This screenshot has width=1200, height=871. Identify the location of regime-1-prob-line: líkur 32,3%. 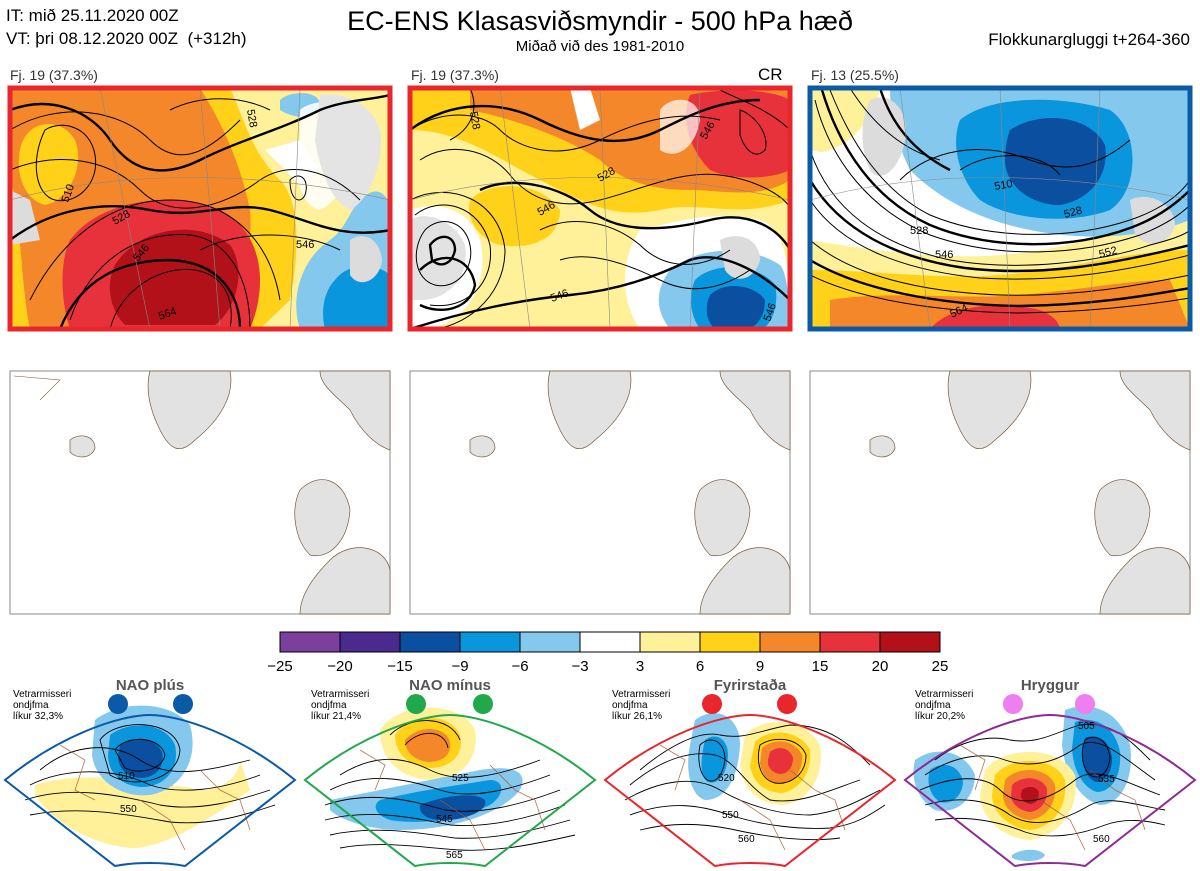
(38, 716).